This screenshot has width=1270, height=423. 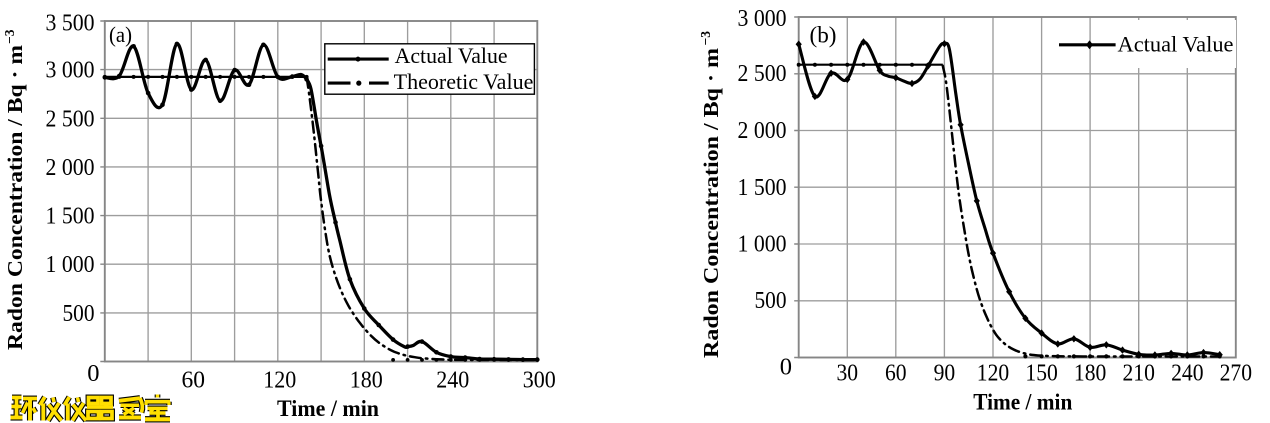 What do you see at coordinates (1041, 373) in the screenshot?
I see `svg-text: 150` at bounding box center [1041, 373].